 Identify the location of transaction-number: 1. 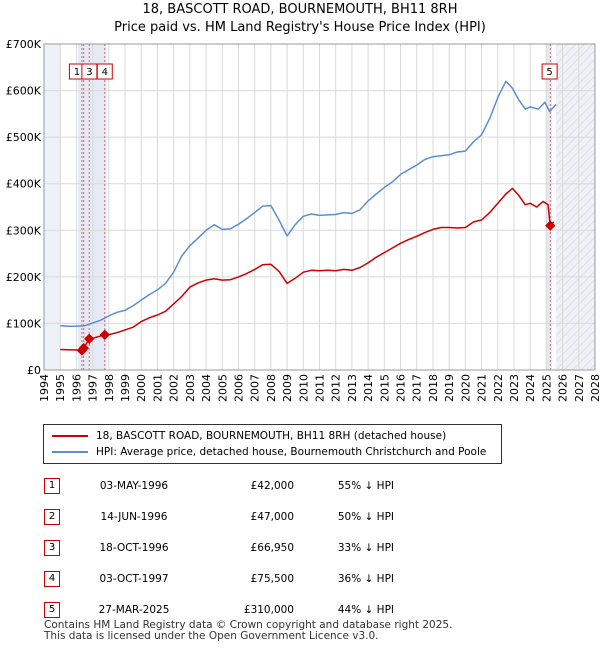
(52, 485).